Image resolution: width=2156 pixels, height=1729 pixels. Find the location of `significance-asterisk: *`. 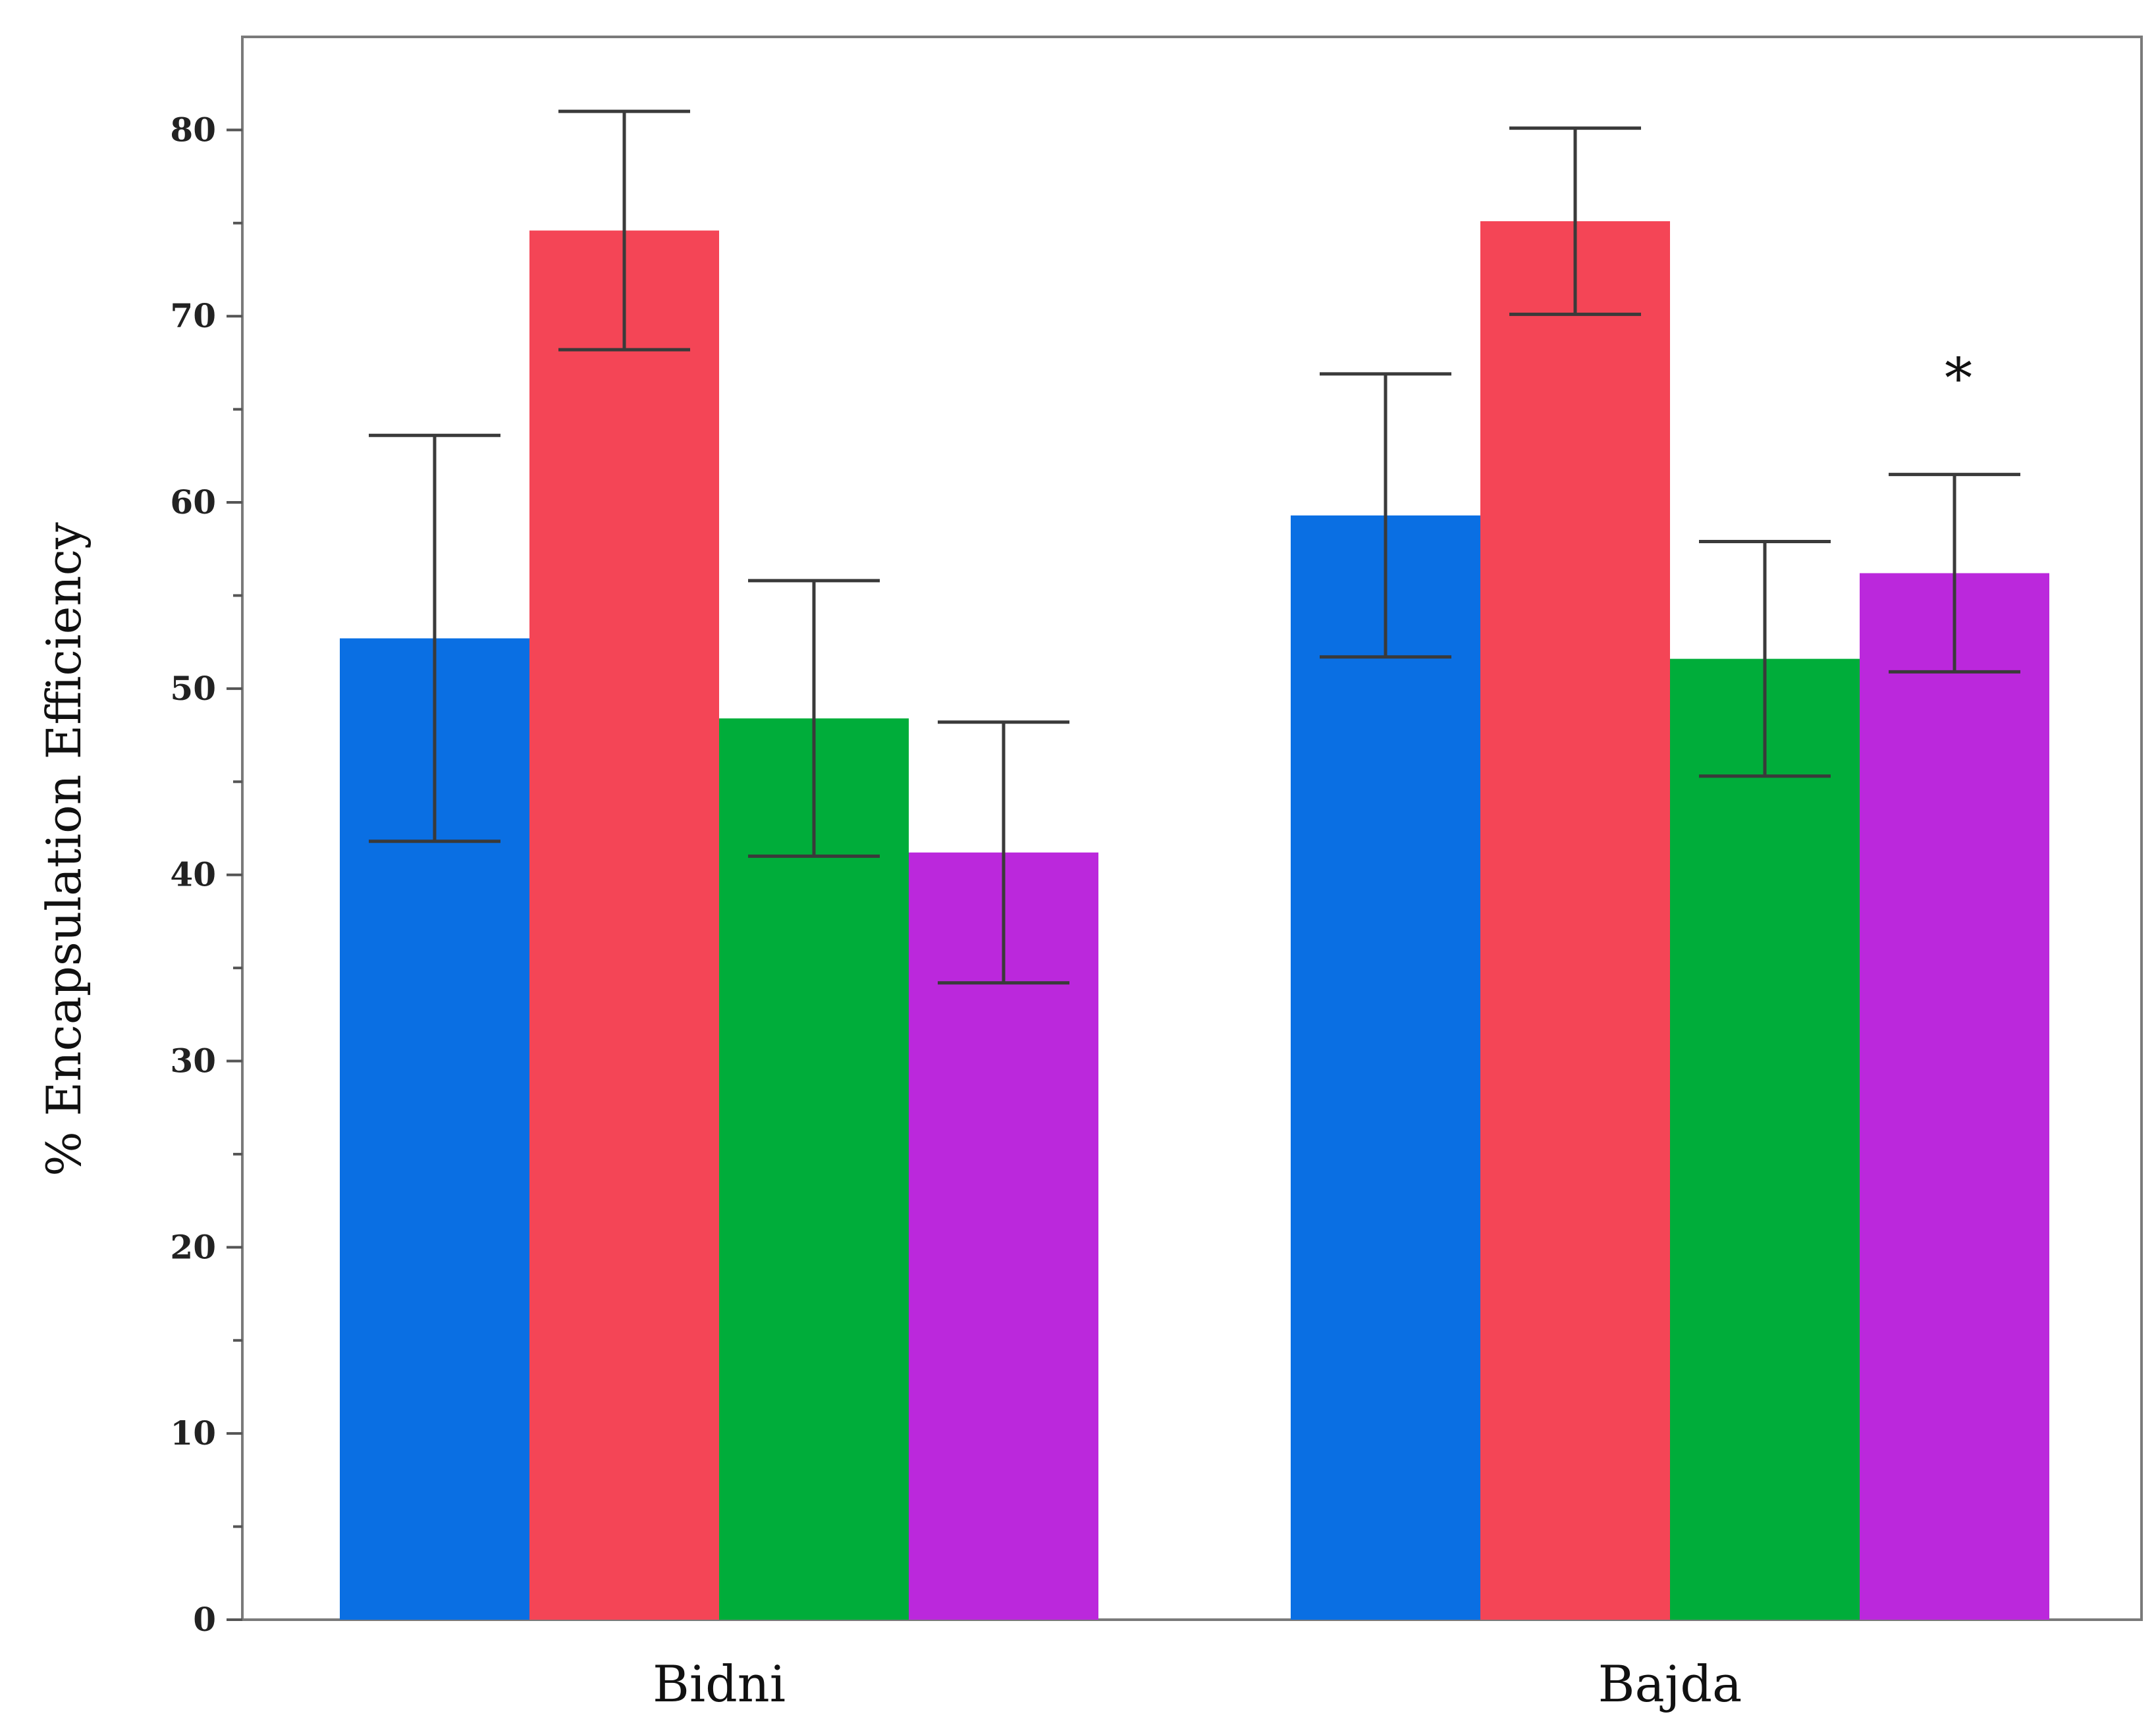

significance-asterisk: * is located at coordinates (1959, 378).